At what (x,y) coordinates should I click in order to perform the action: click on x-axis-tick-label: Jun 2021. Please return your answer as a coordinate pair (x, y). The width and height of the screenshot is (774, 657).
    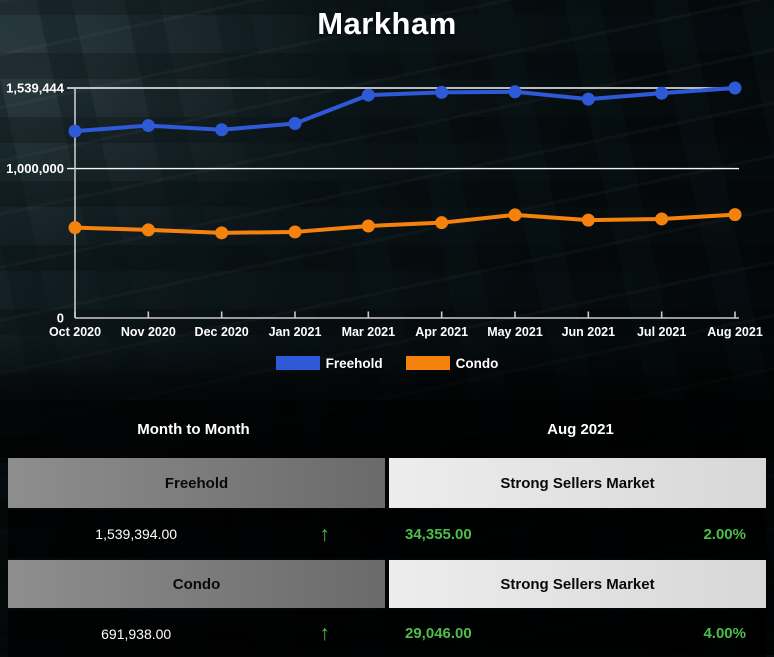
    Looking at the image, I should click on (589, 332).